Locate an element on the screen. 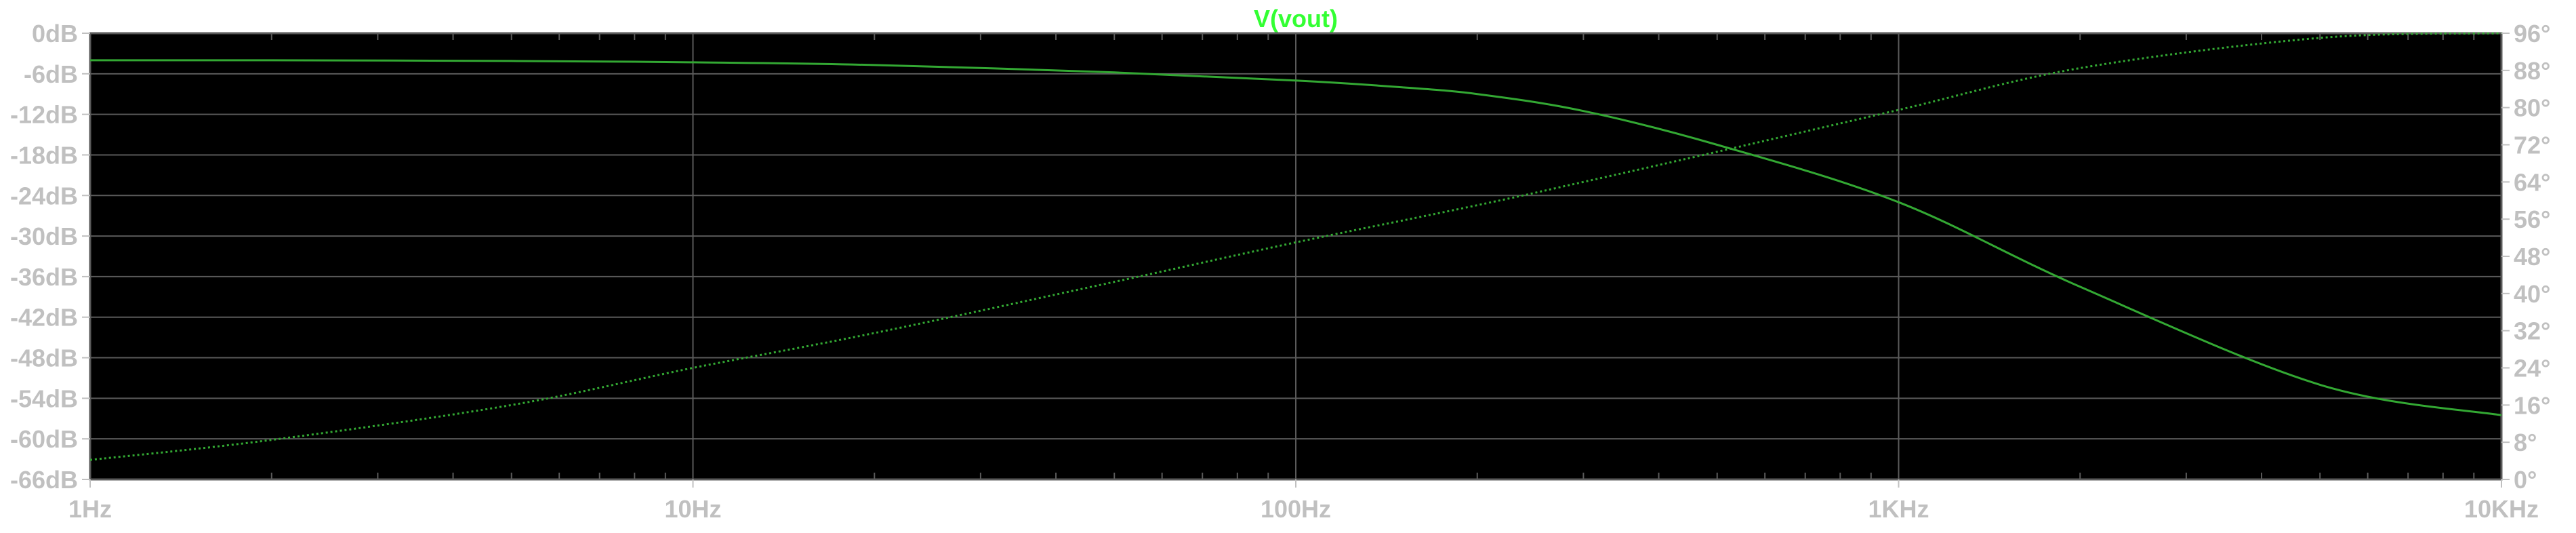 The height and width of the screenshot is (533, 2576). right-tick-label: 8° is located at coordinates (2525, 442).